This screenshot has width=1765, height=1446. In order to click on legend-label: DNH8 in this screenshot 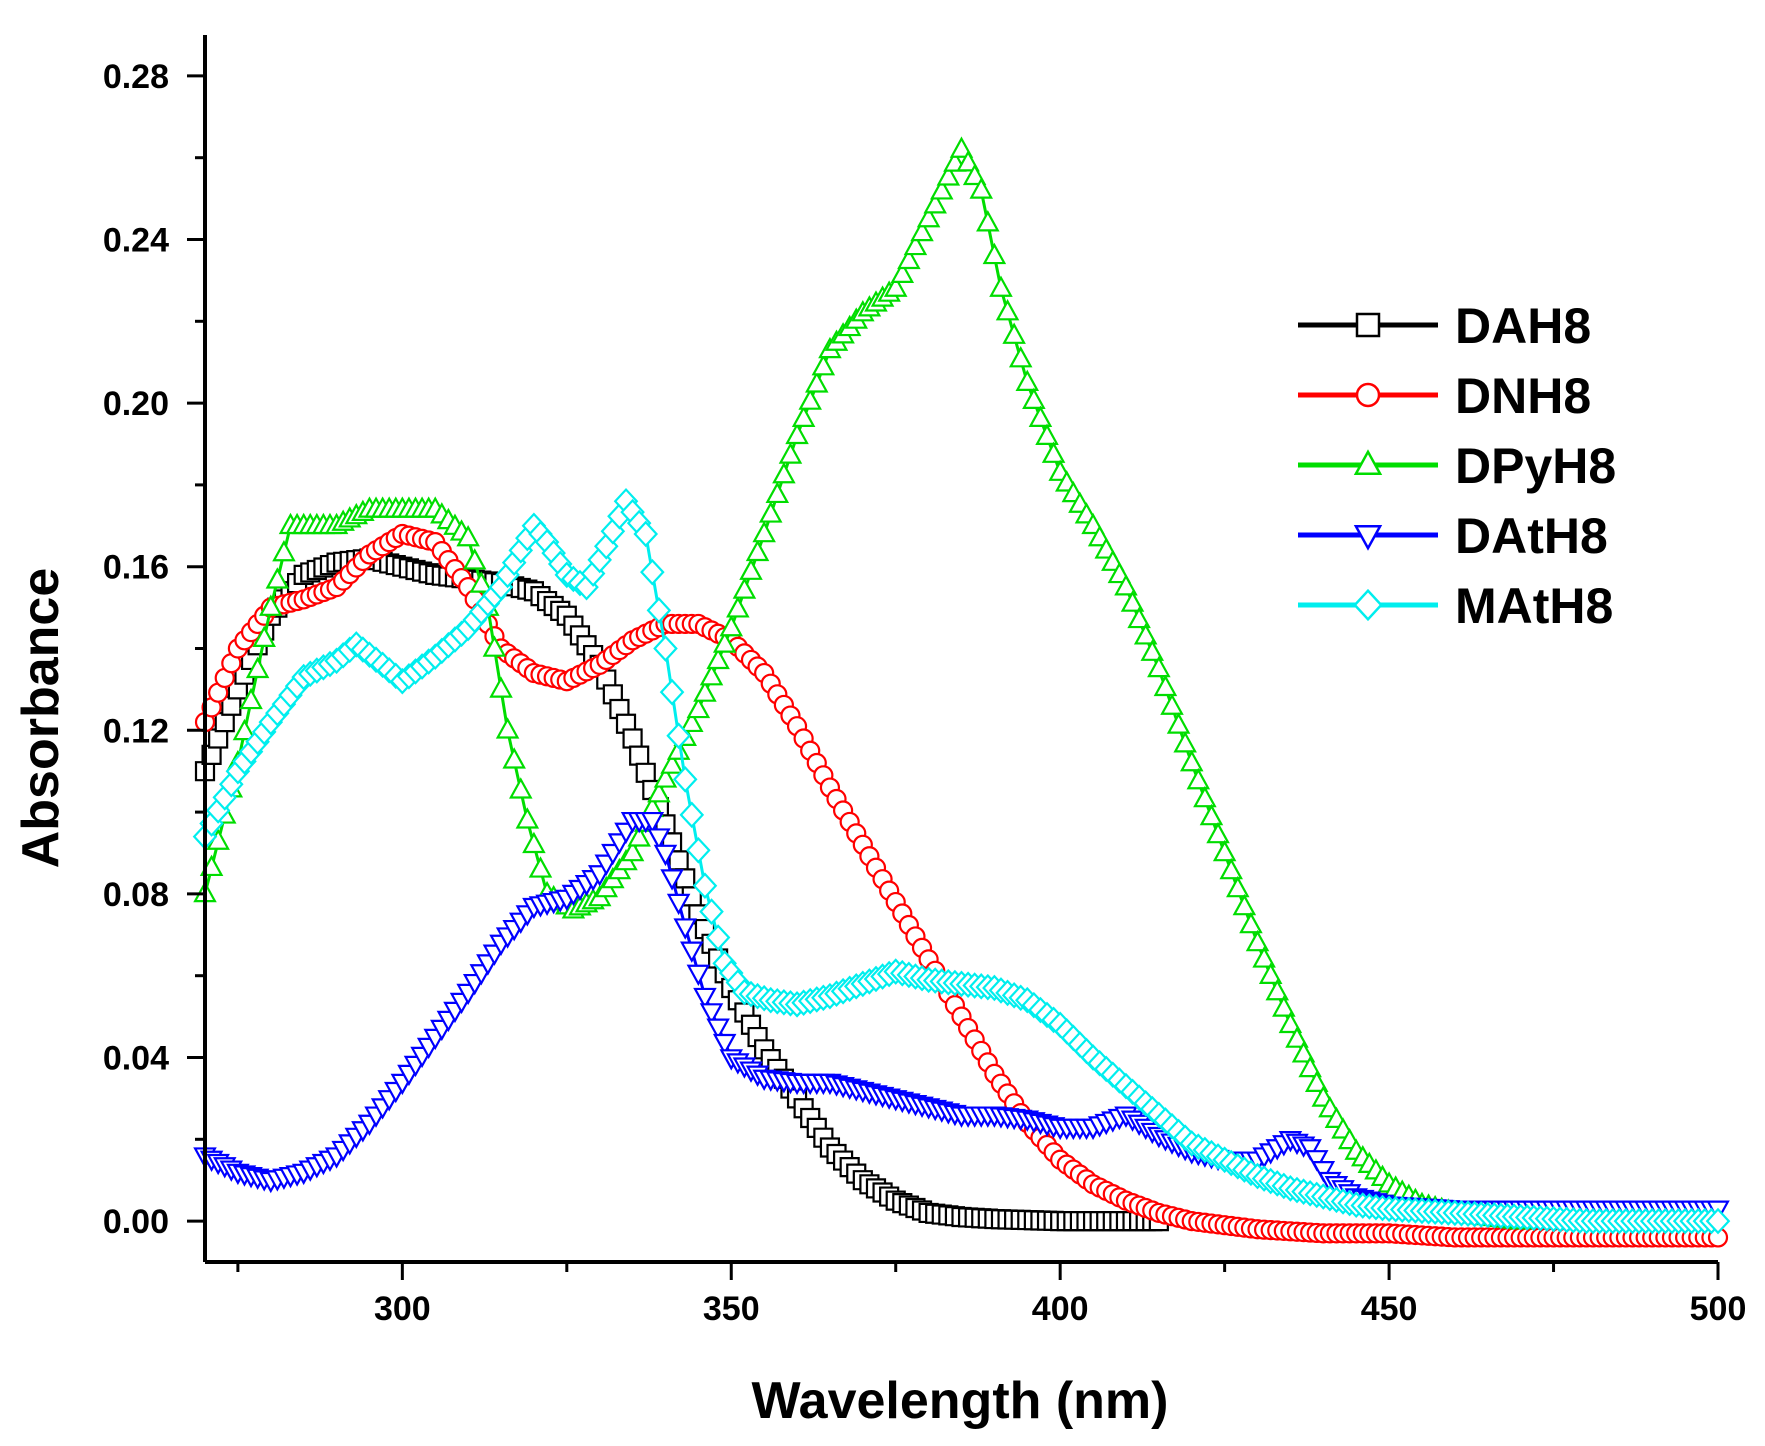, I will do `click(1523, 396)`.